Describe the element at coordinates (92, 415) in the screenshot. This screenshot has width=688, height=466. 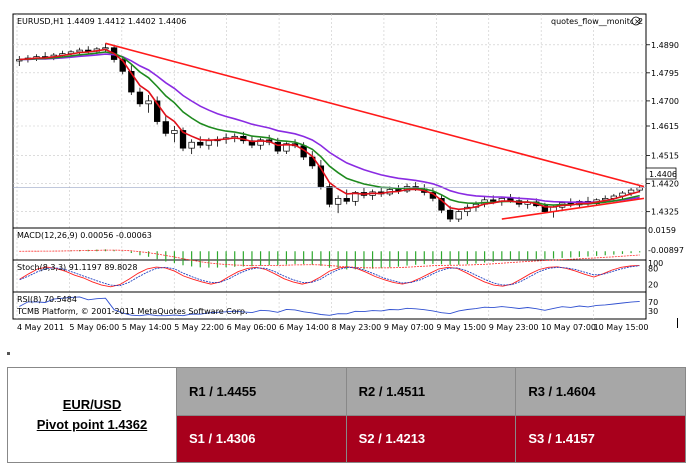
I see `pivot-cell: EUR/USD Pivot point 1.4362` at that location.